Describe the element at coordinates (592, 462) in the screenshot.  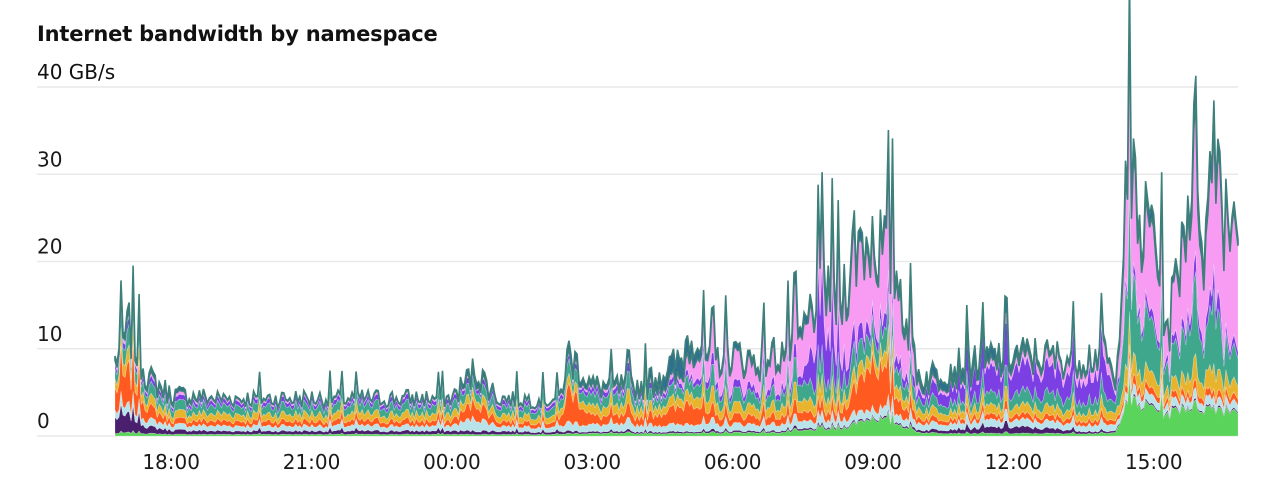
I see `x-tick-label: 03:00` at that location.